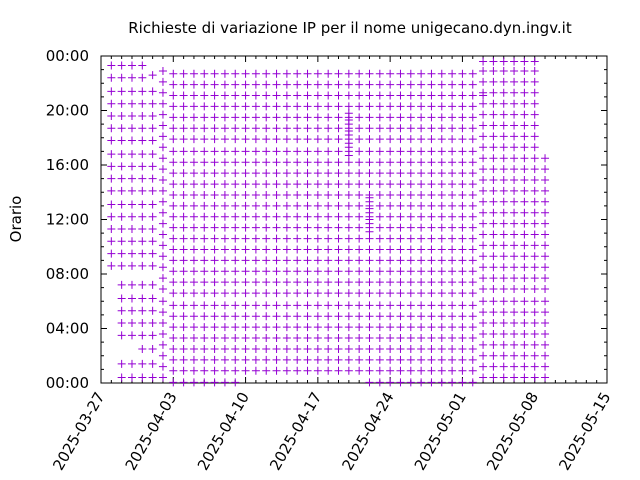 The width and height of the screenshot is (640, 480). What do you see at coordinates (67, 165) in the screenshot?
I see `y-tick-label: 16:00` at bounding box center [67, 165].